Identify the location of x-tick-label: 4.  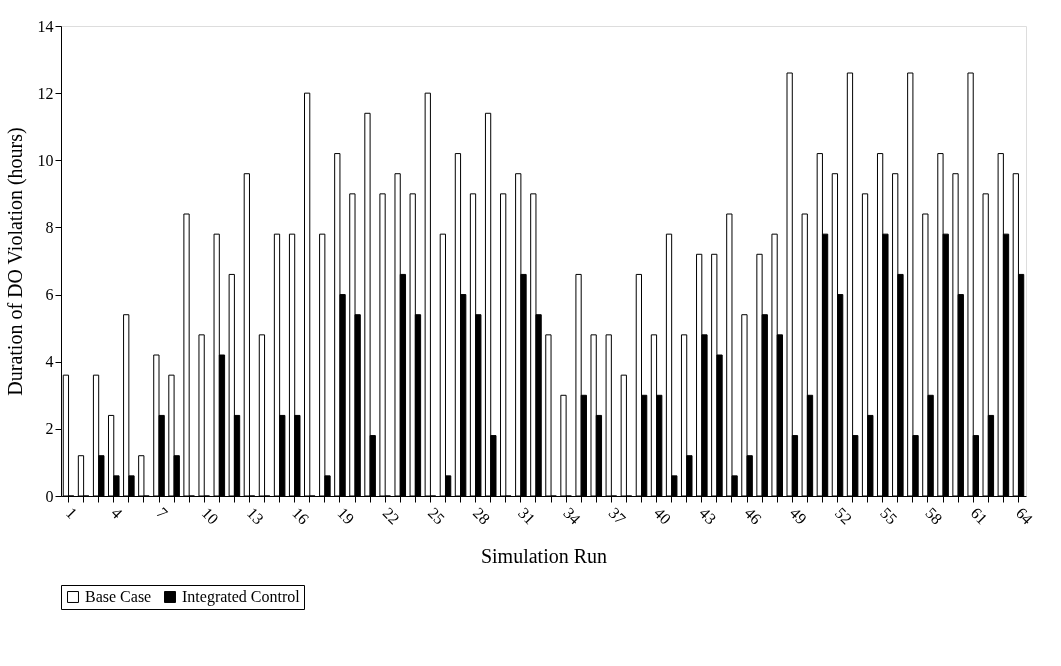
(117, 513).